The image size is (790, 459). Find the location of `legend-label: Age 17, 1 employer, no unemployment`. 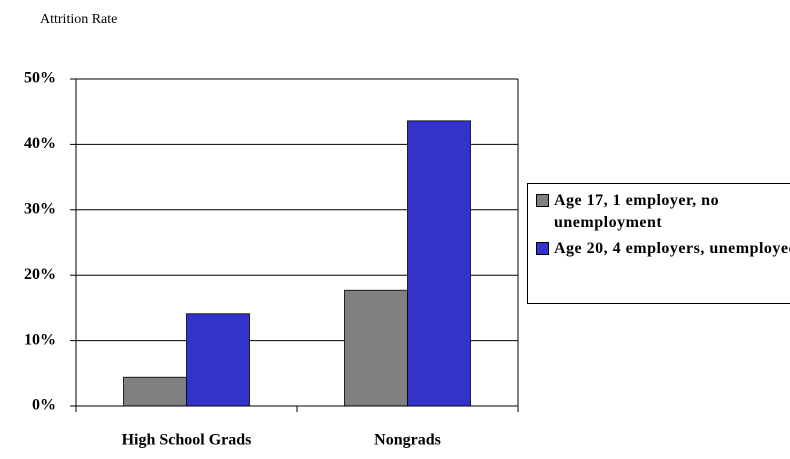

legend-label: Age 17, 1 employer, no unemployment is located at coordinates (637, 211).